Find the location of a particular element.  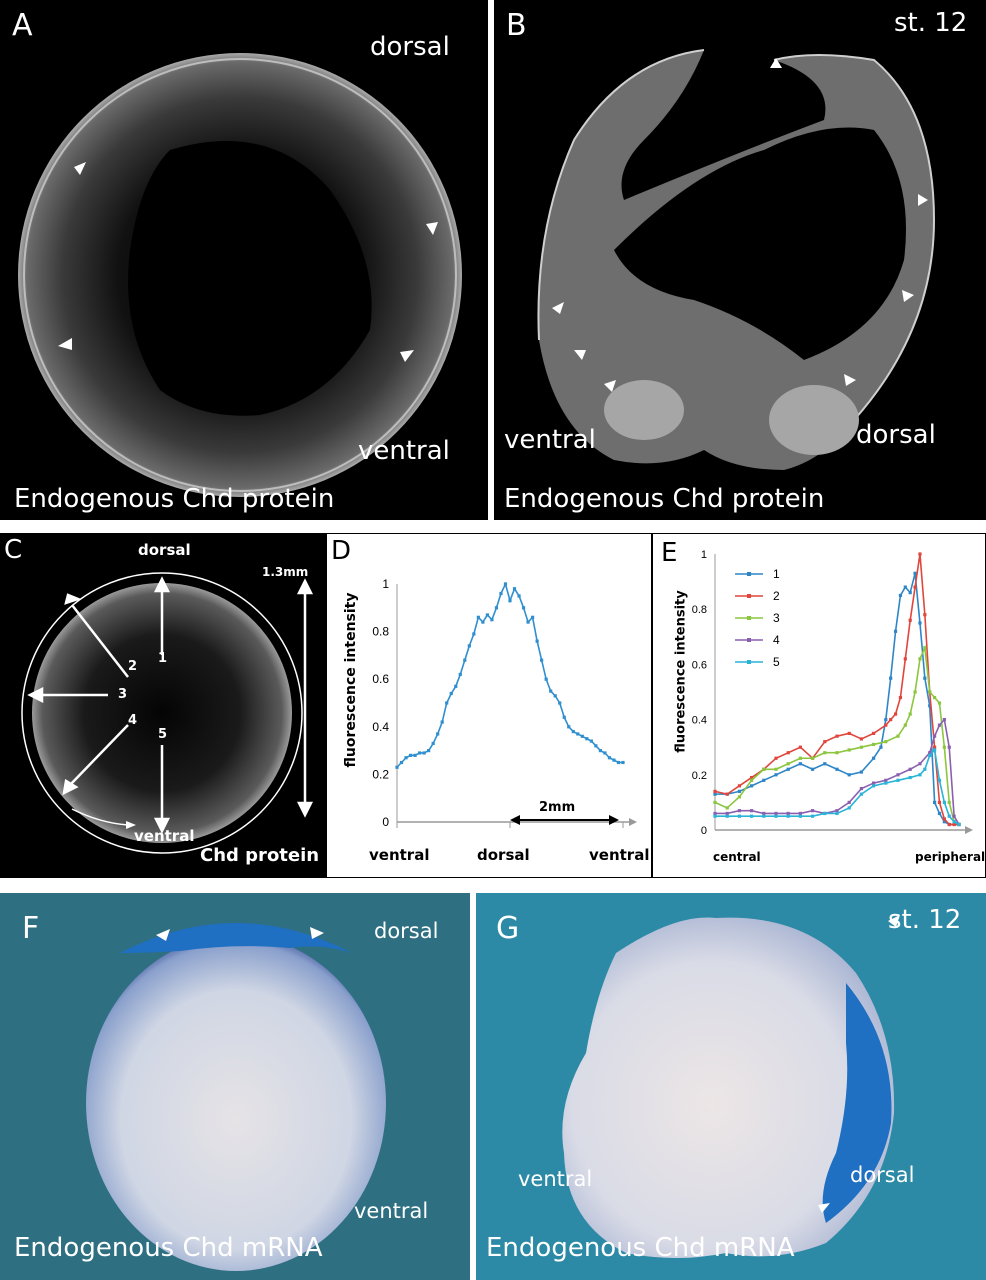

legend-label-5: 5 is located at coordinates (776, 662).